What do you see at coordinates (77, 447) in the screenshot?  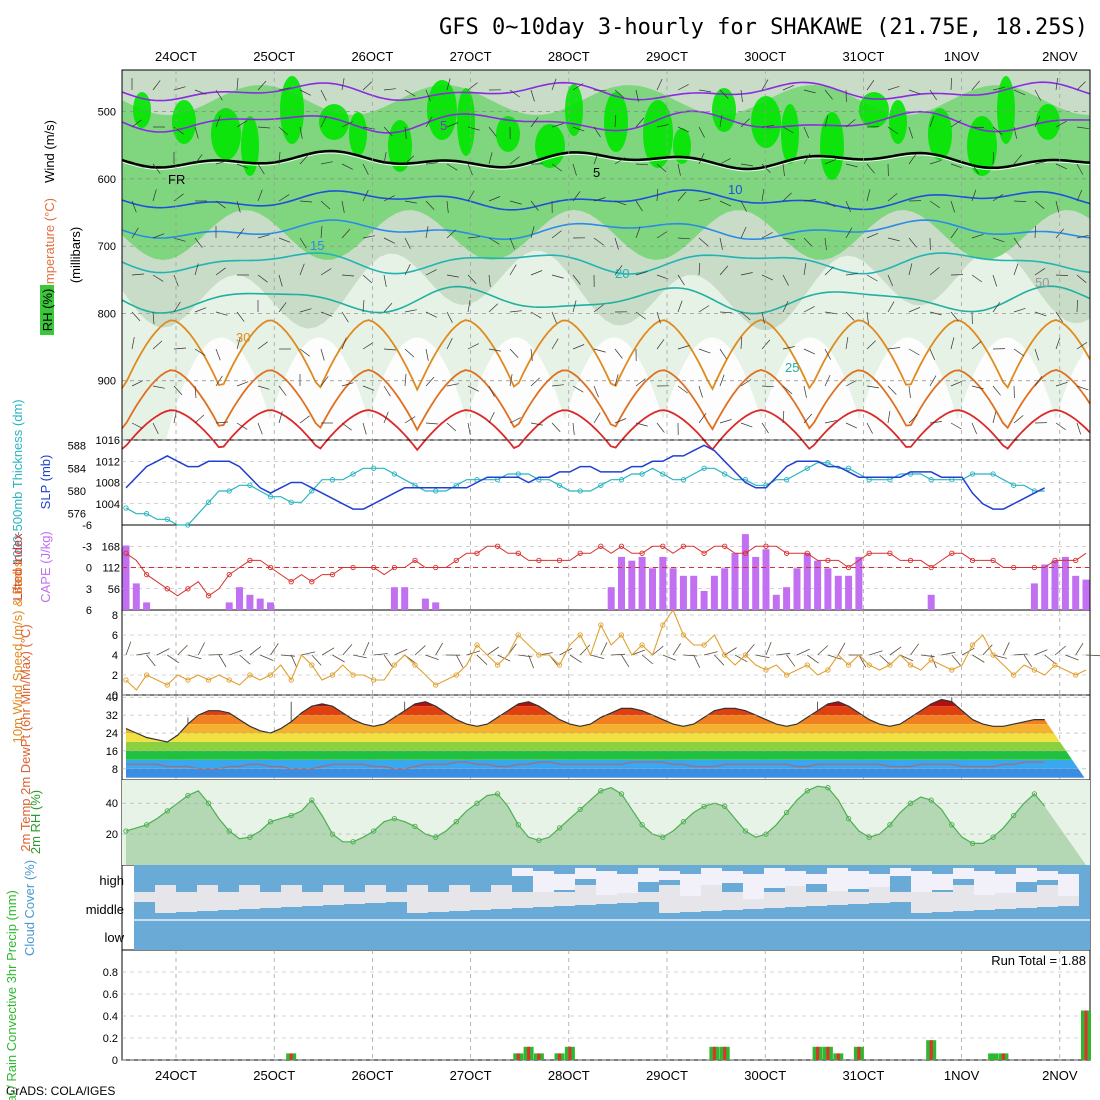 I see `y-tick-label-left: 588` at bounding box center [77, 447].